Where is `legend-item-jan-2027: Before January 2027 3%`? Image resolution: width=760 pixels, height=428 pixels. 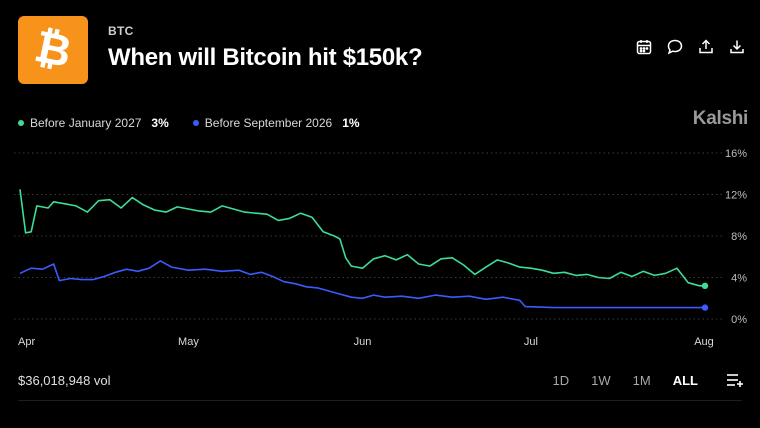
legend-item-jan-2027: Before January 2027 3% is located at coordinates (93, 123).